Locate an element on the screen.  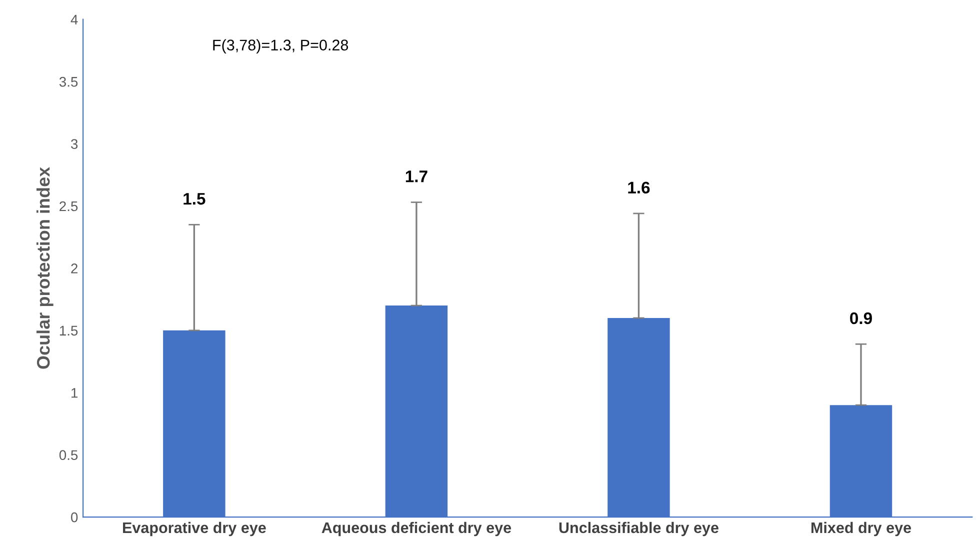
x-tick-label: Mixed dry eye is located at coordinates (861, 529).